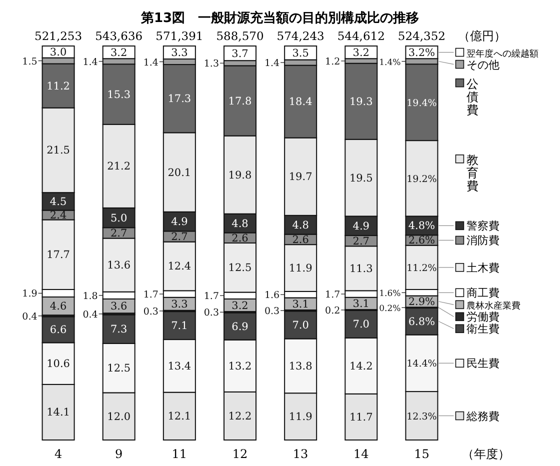  I want to click on data-label: 14.4%, so click(421, 364).